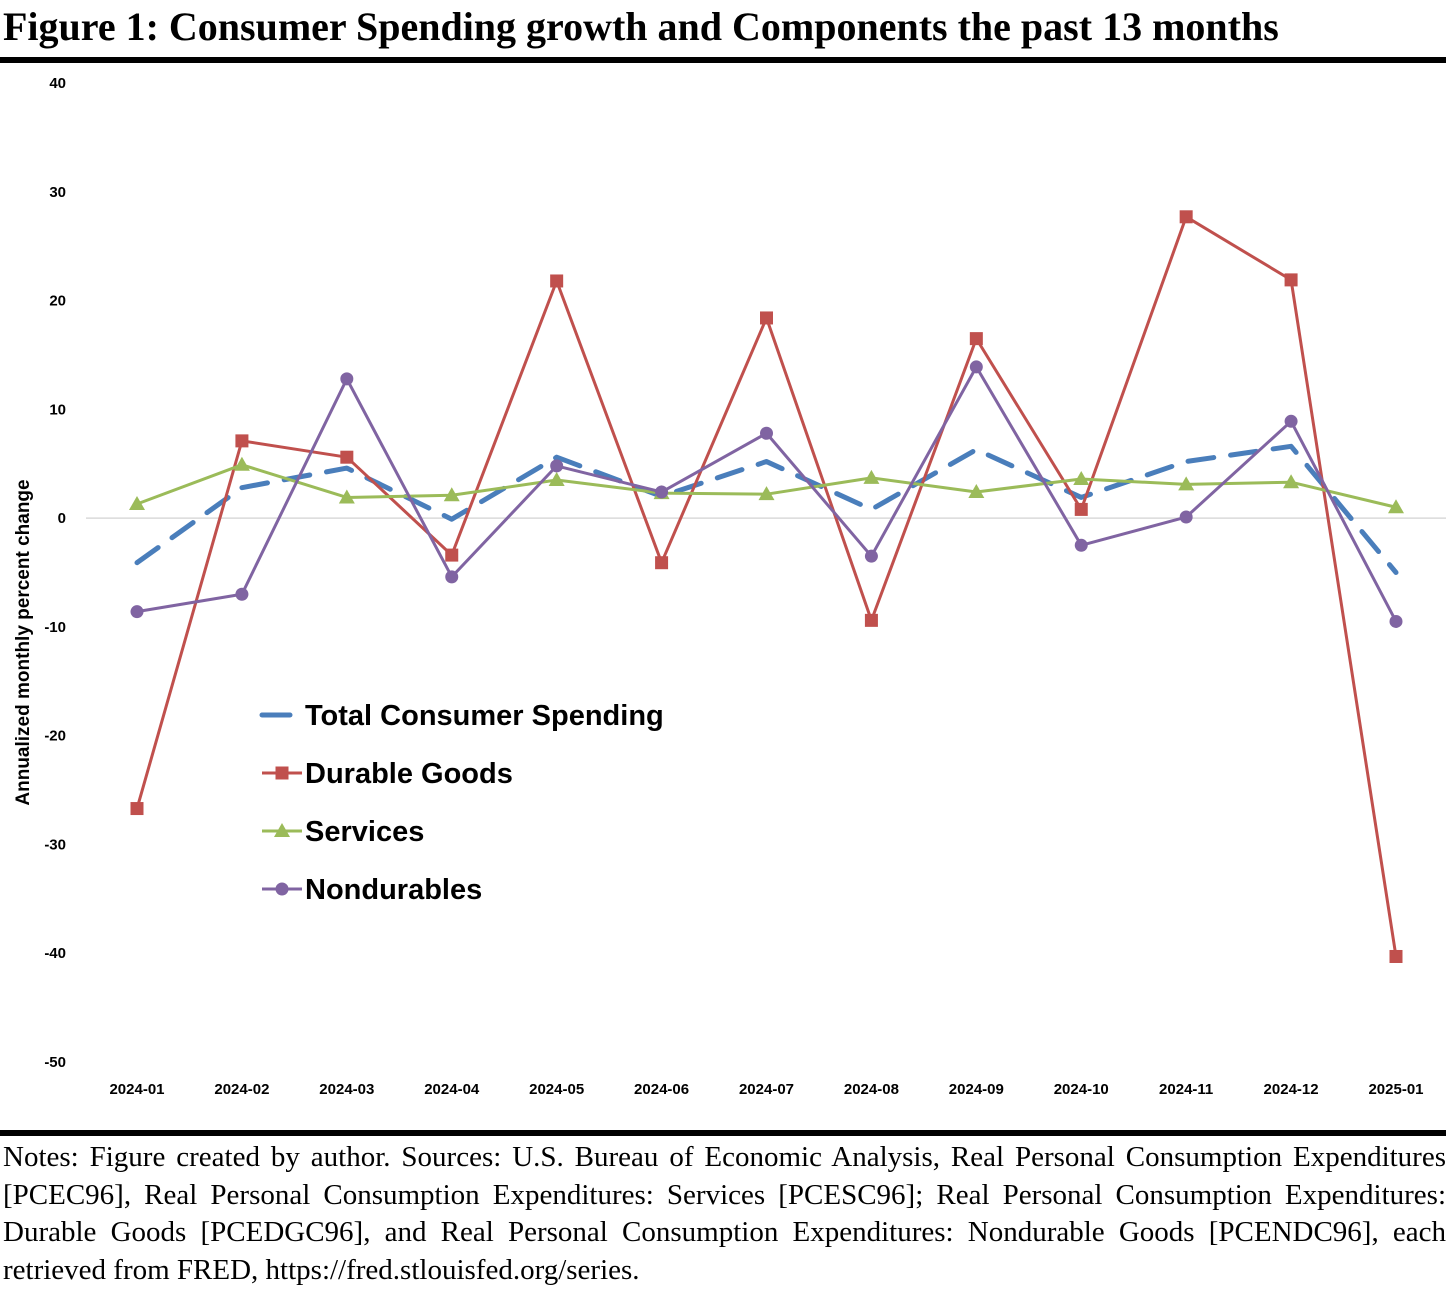  Describe the element at coordinates (55, 953) in the screenshot. I see `y-tick-label: -40` at that location.